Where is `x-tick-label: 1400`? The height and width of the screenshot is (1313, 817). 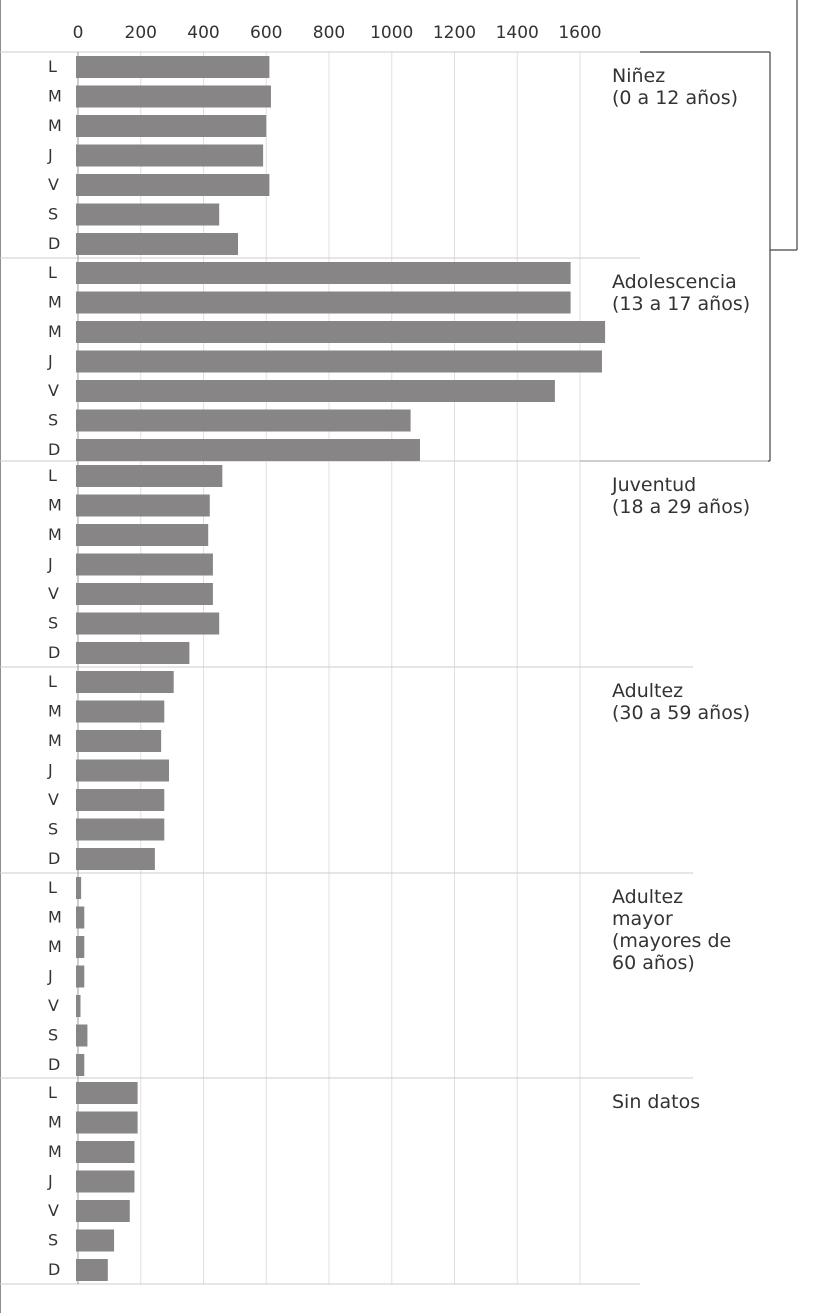
x-tick-label: 1400 is located at coordinates (517, 33).